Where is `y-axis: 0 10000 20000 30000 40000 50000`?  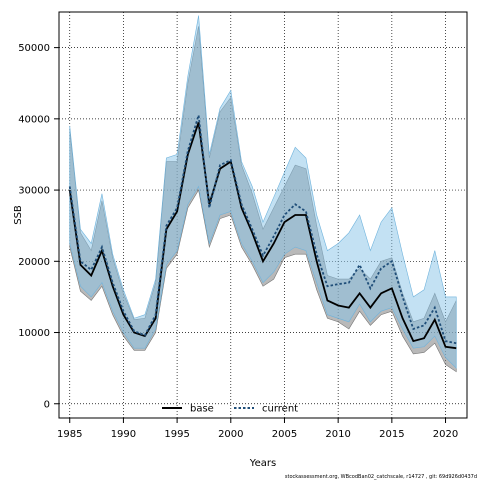 y-axis: 0 10000 20000 30000 40000 50000 is located at coordinates (38, 226).